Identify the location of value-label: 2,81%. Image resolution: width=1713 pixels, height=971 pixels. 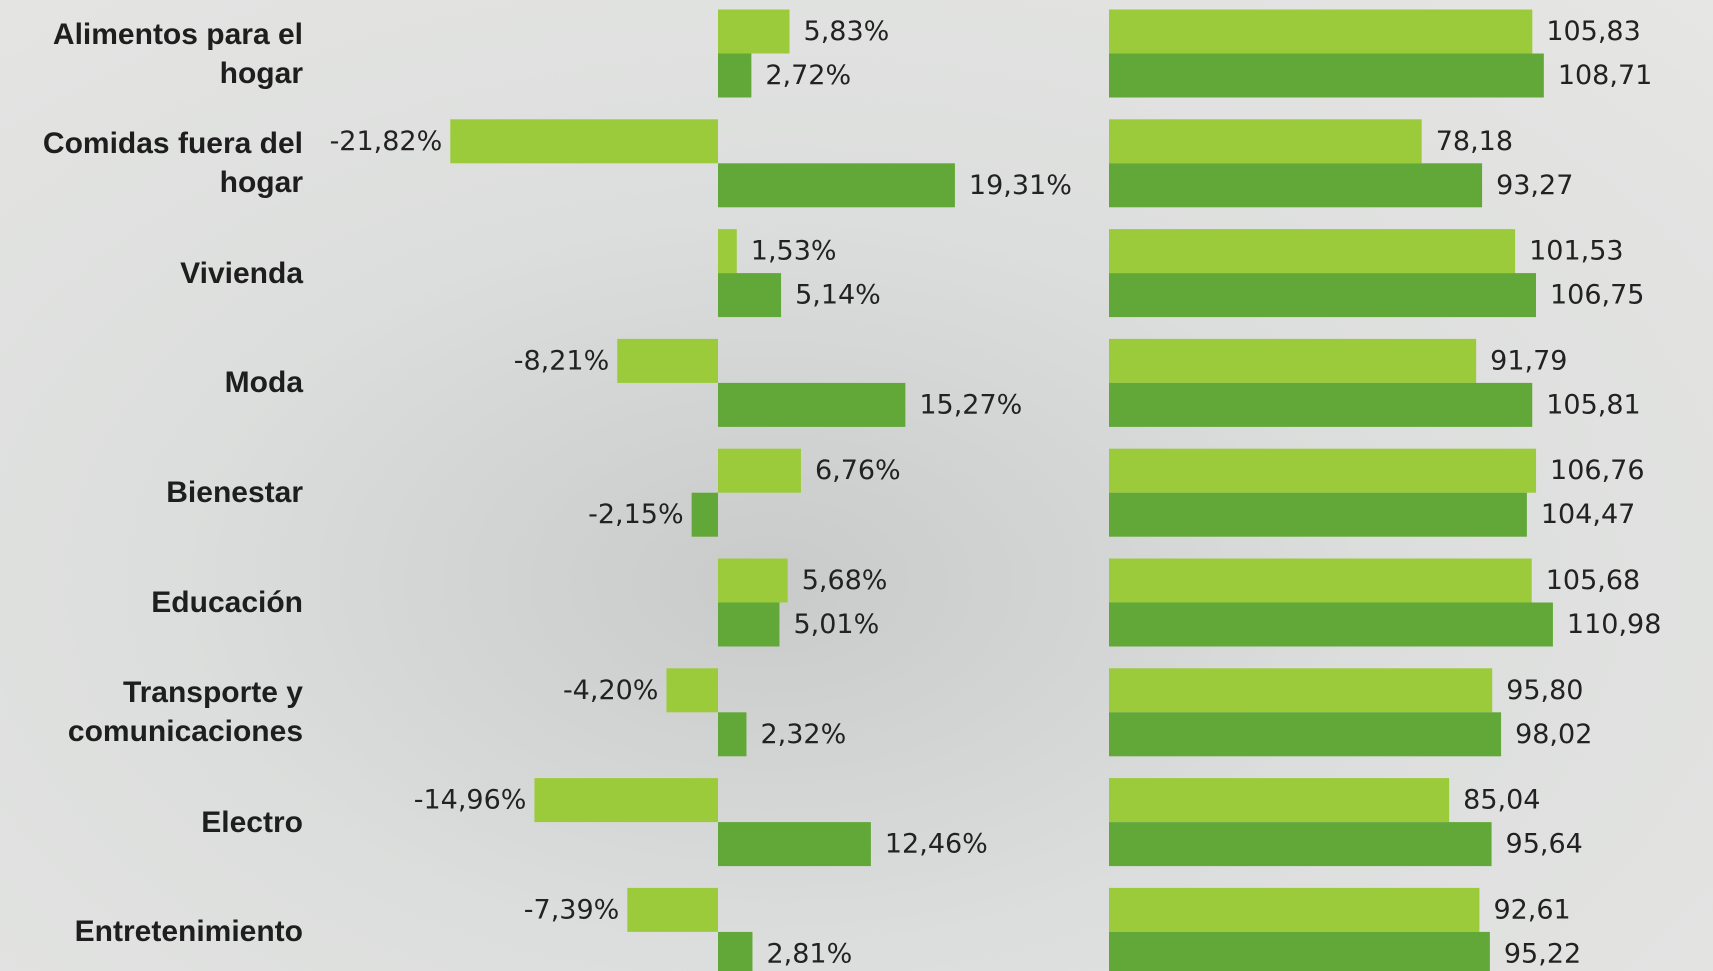
(809, 953).